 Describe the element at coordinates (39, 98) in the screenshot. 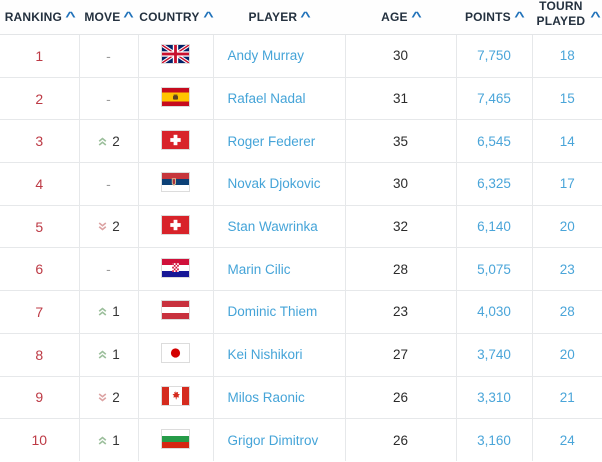

I see `ranking-cell: 2` at that location.